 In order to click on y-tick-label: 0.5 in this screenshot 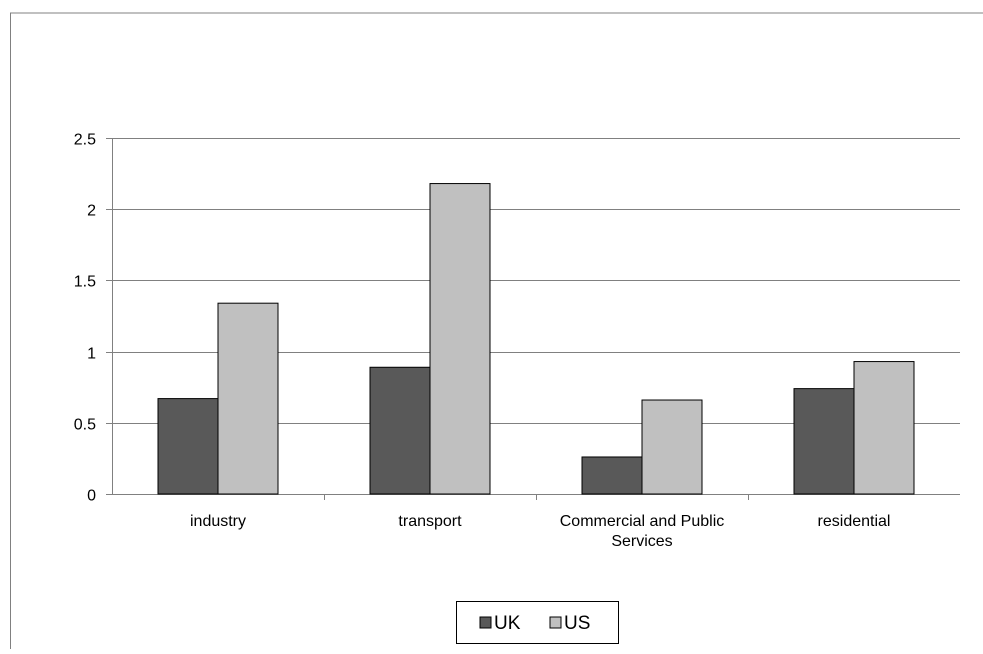, I will do `click(85, 425)`.